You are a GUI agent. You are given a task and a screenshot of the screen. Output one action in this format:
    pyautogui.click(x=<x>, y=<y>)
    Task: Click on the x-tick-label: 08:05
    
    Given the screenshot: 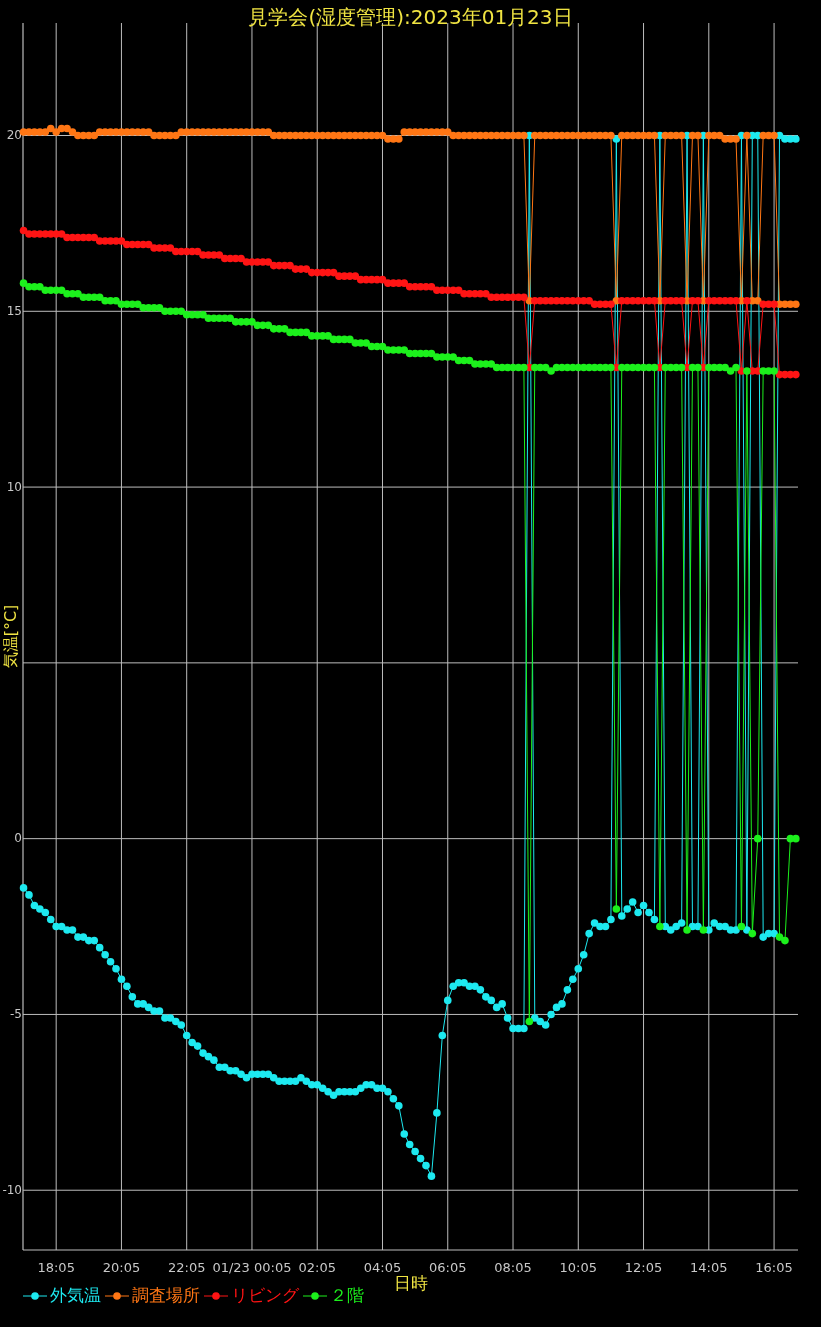 What is the action you would take?
    pyautogui.click(x=513, y=1267)
    